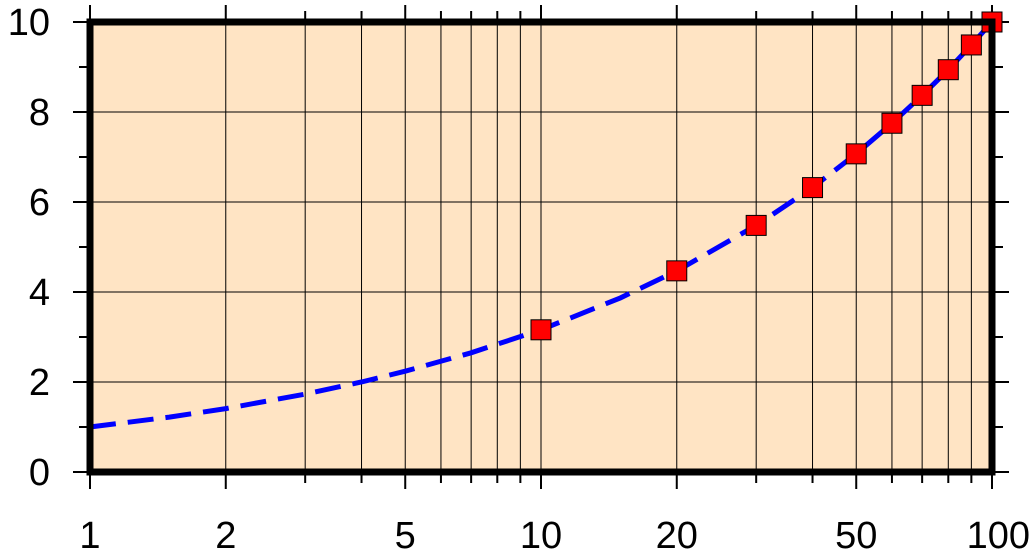 The image size is (1032, 551). I want to click on x-axis: 1 2 5 10 20 50 100, so click(554, 533).